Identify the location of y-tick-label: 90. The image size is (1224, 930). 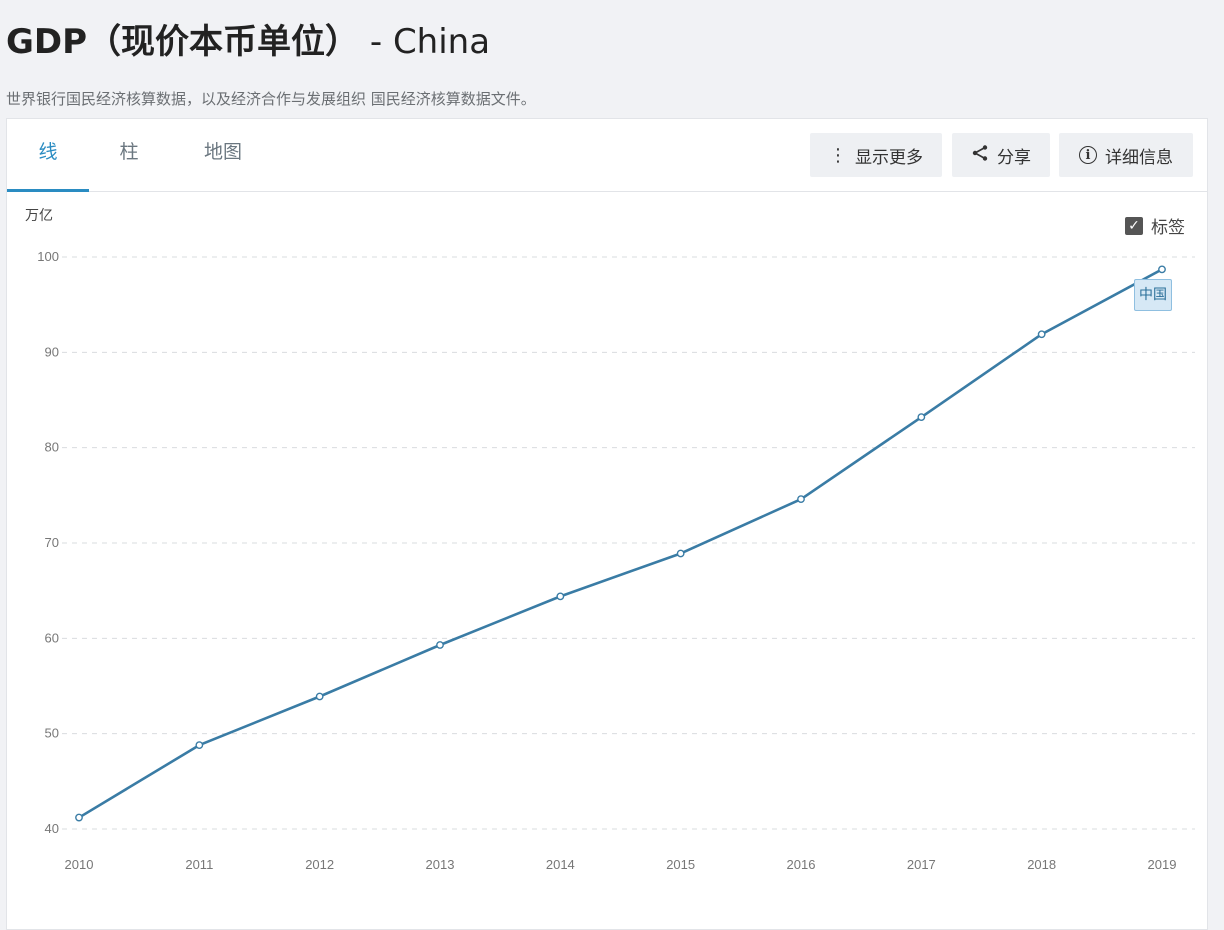
(52, 351).